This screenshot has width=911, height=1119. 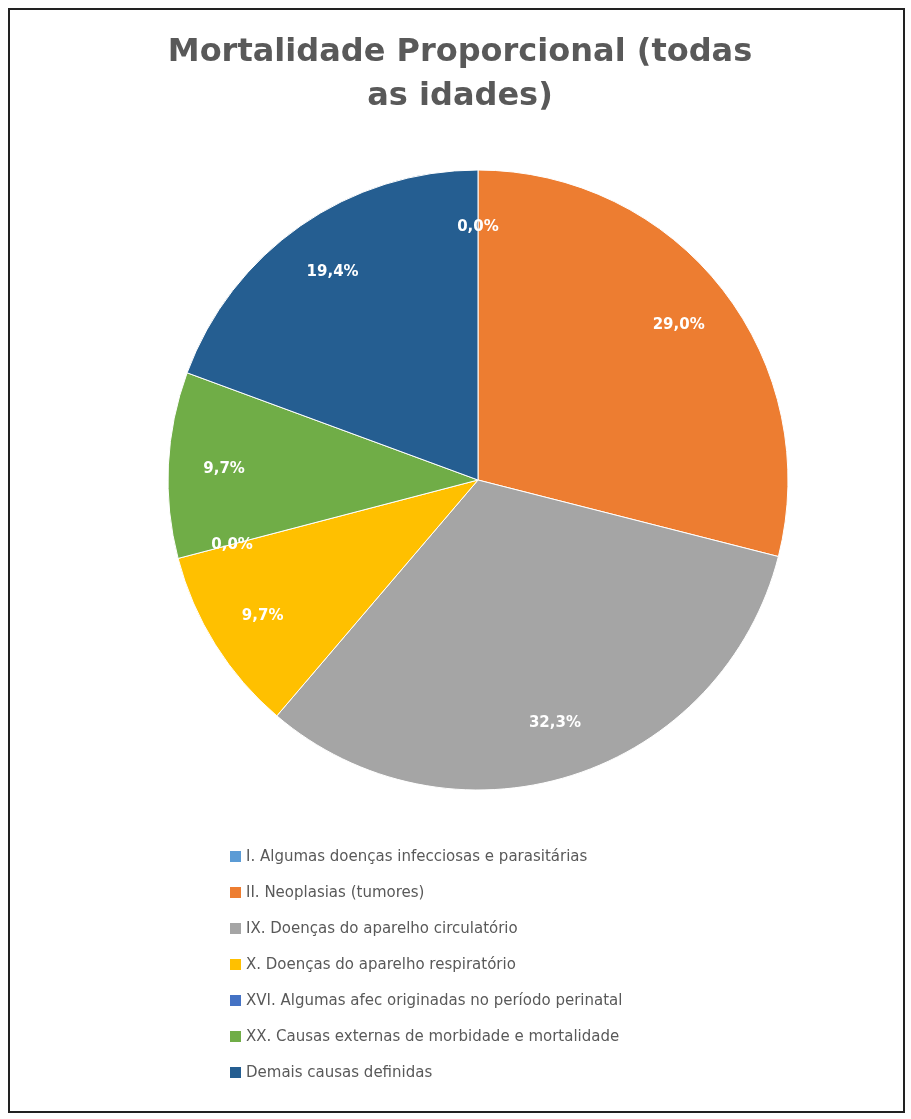 I want to click on data-label: 19,4%, so click(x=332, y=271).